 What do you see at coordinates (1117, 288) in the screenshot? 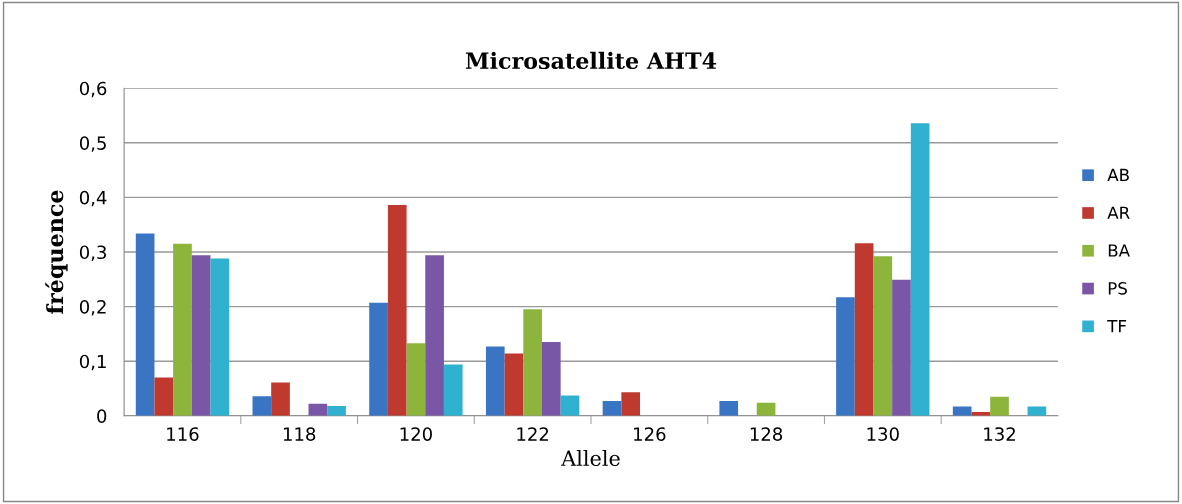
I see `legend-label: PS` at bounding box center [1117, 288].